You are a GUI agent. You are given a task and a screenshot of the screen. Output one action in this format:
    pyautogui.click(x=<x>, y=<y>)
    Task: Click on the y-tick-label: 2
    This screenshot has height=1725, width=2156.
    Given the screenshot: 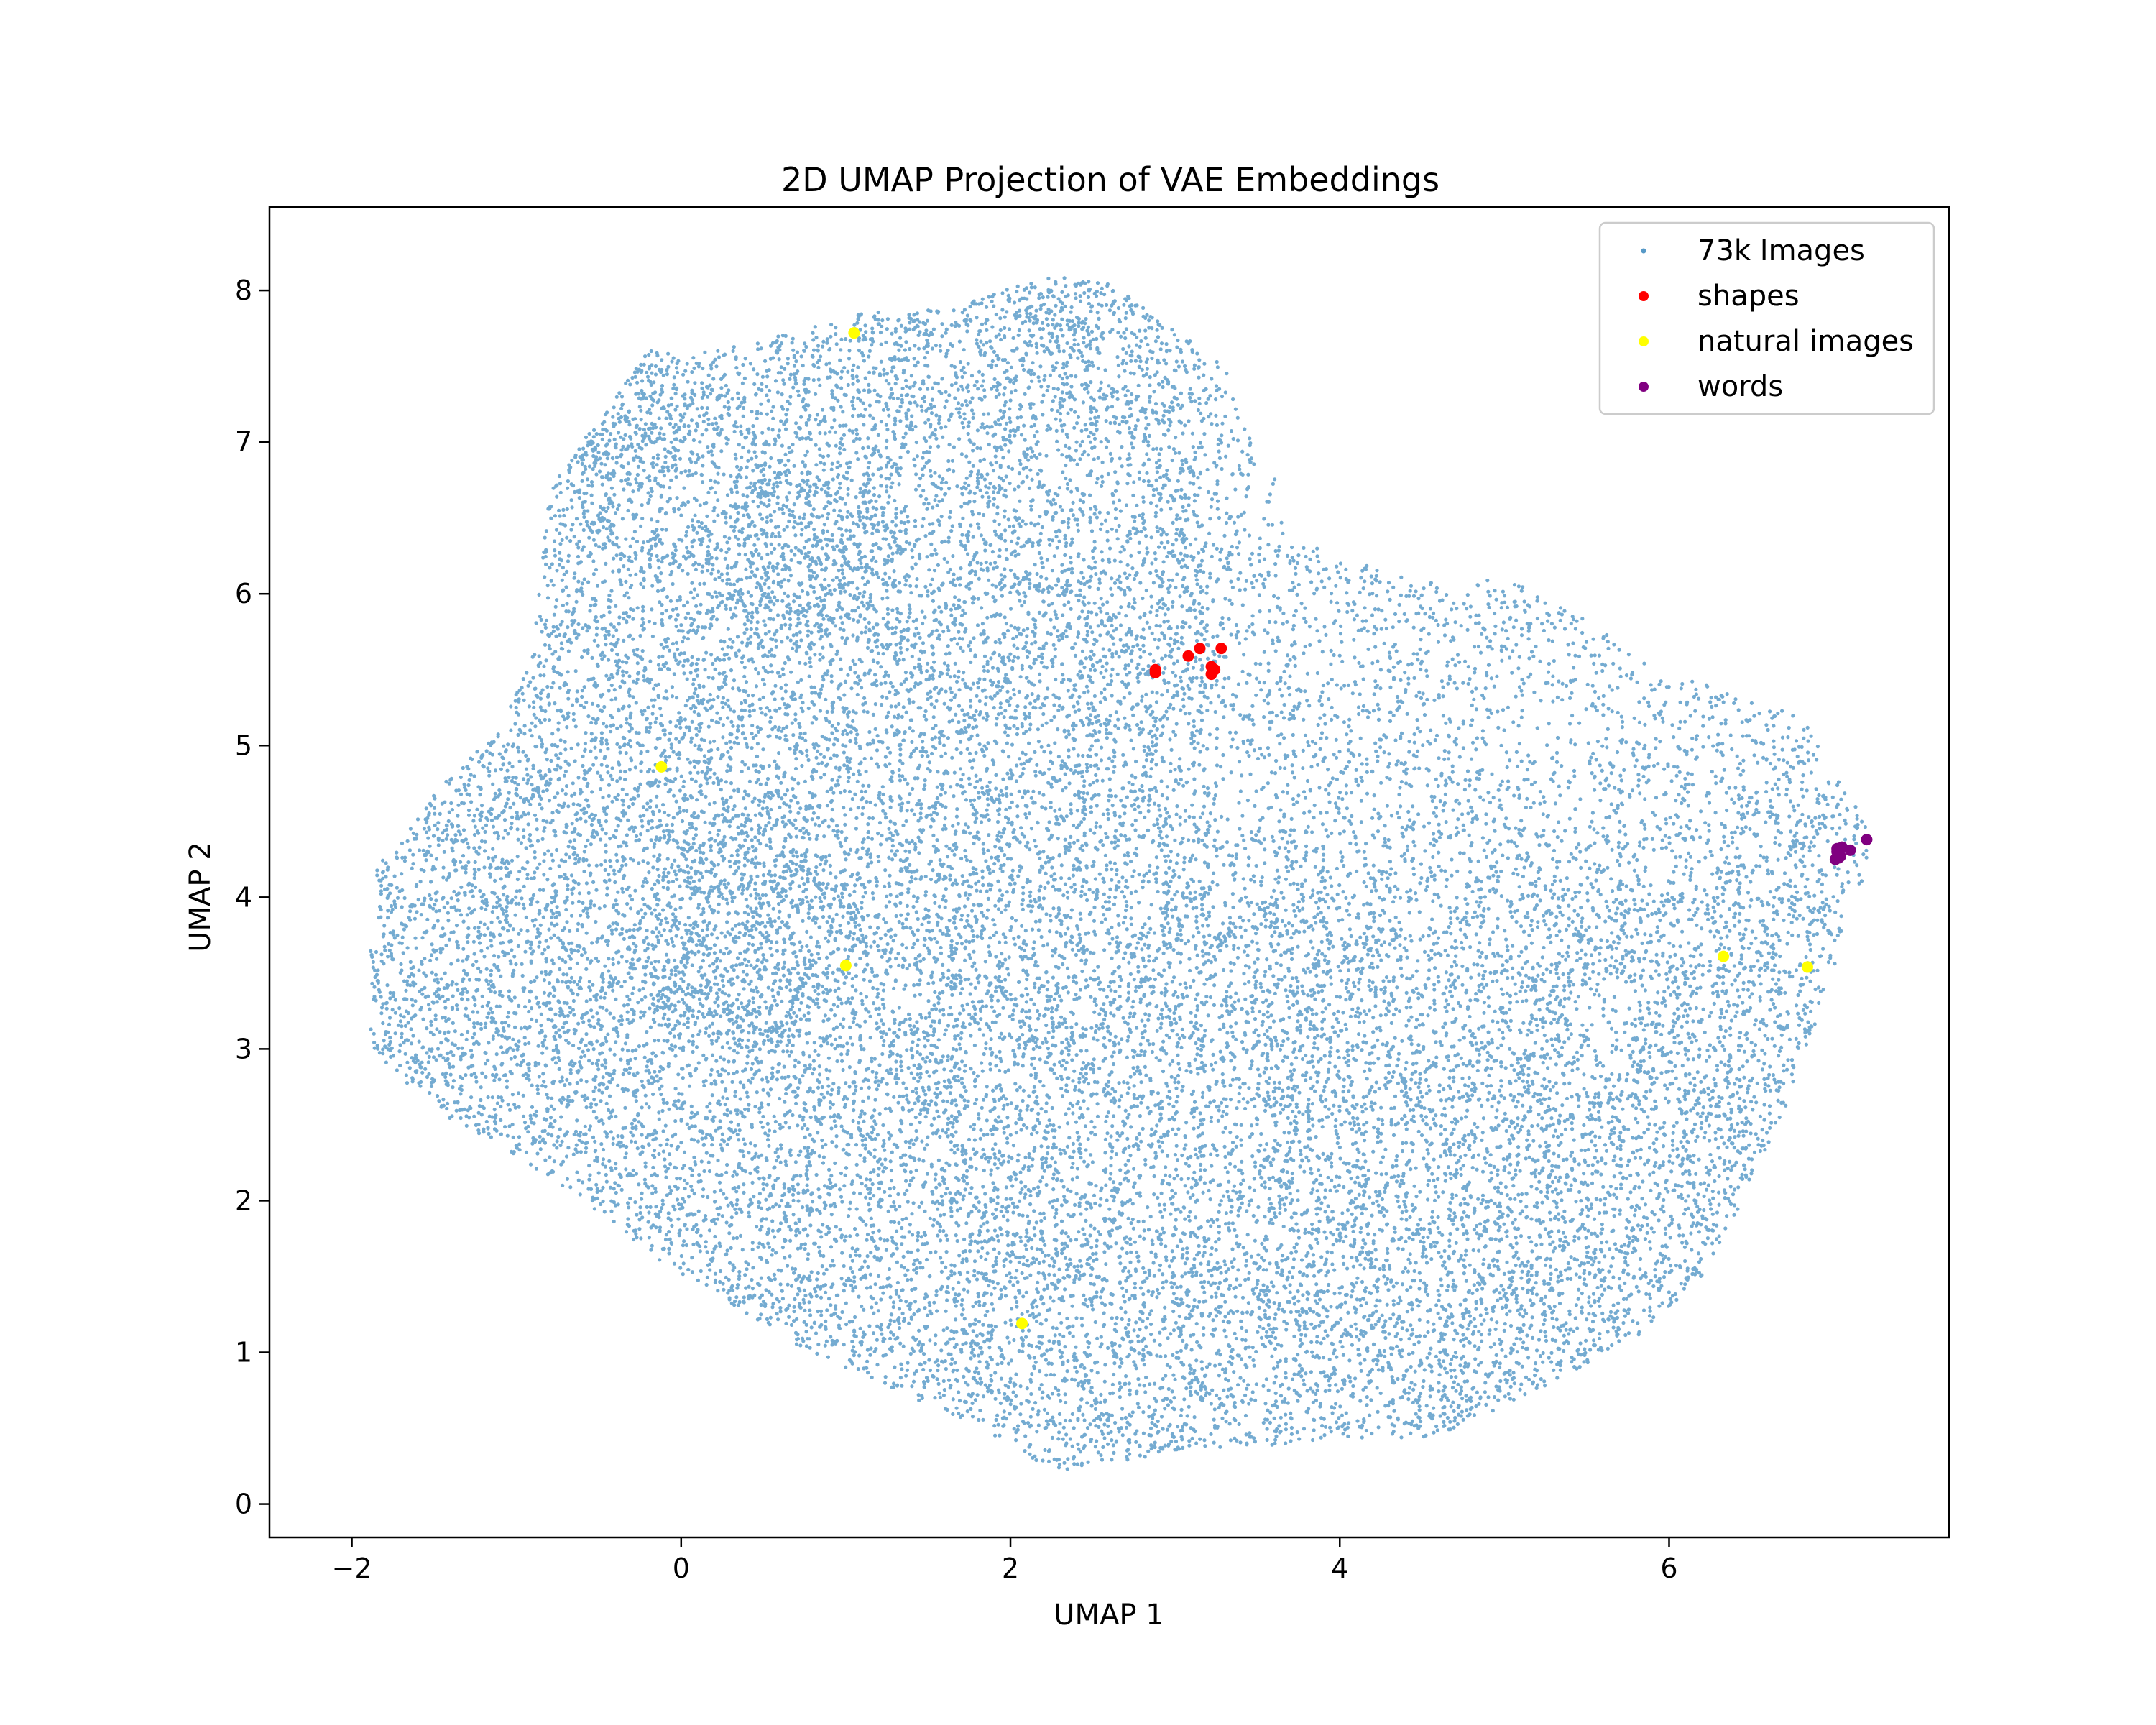 What is the action you would take?
    pyautogui.click(x=243, y=1200)
    